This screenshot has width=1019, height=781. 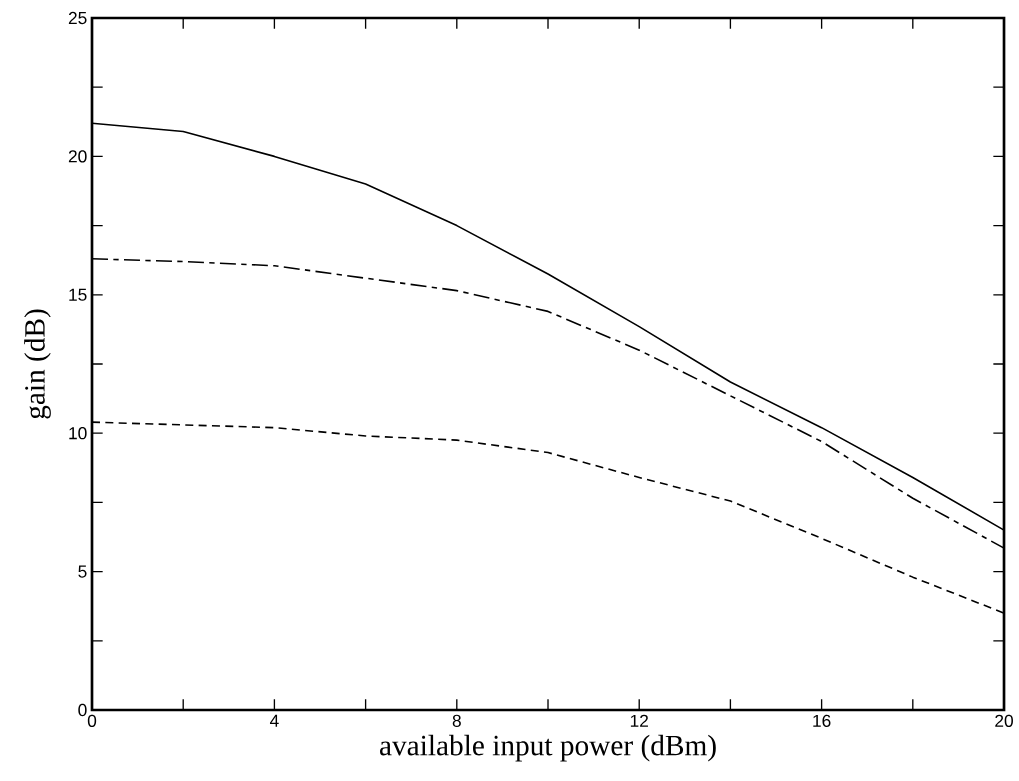 I want to click on x-tick-label: 12, so click(x=639, y=720).